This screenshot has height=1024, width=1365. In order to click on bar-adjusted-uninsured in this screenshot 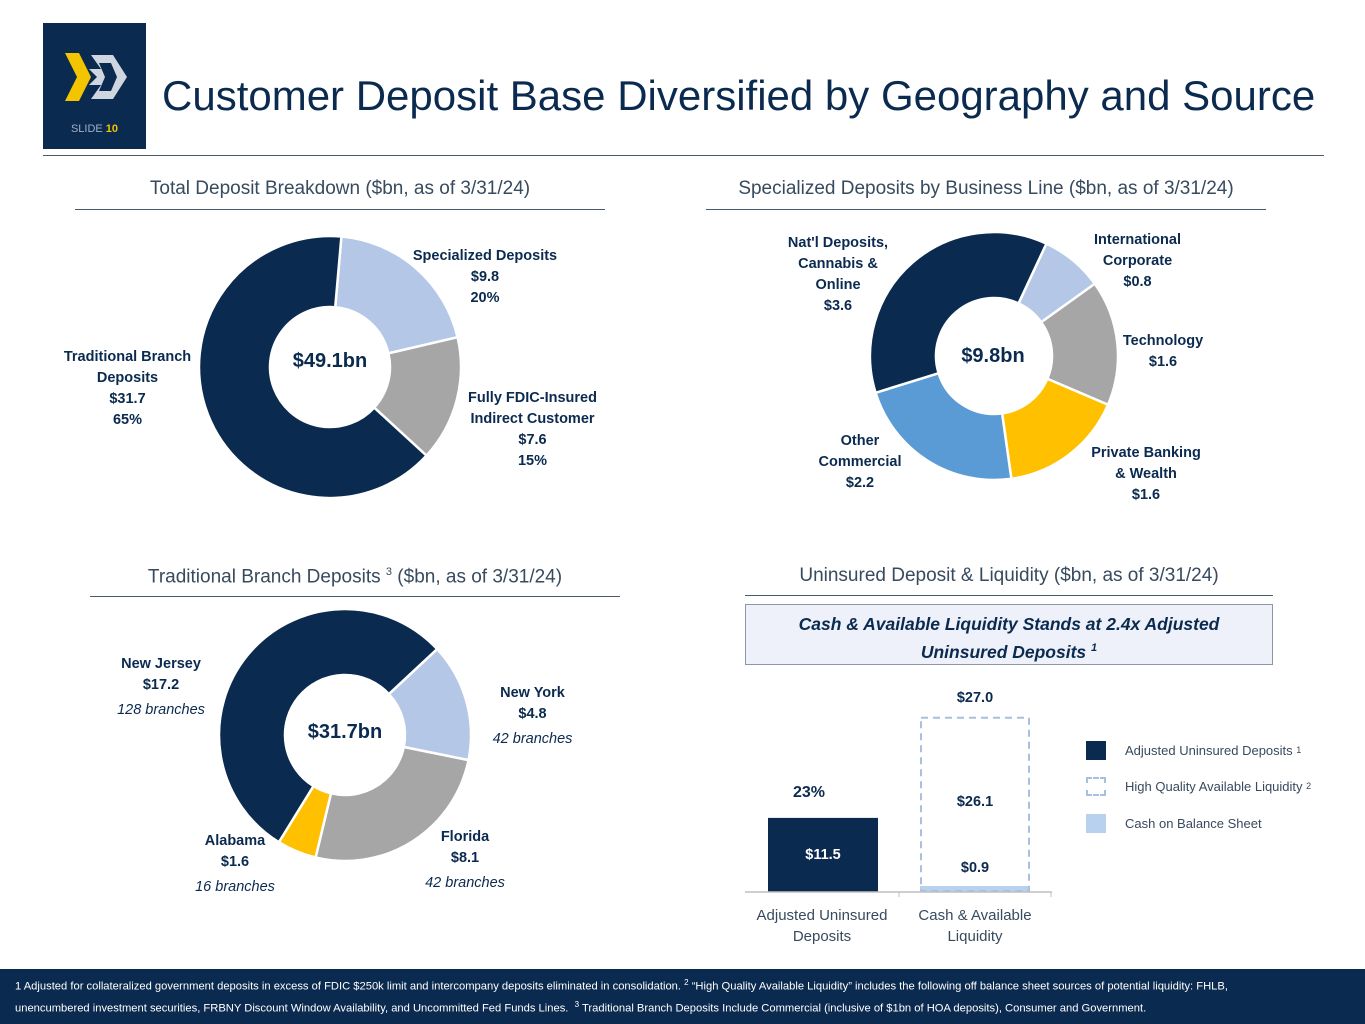, I will do `click(823, 854)`.